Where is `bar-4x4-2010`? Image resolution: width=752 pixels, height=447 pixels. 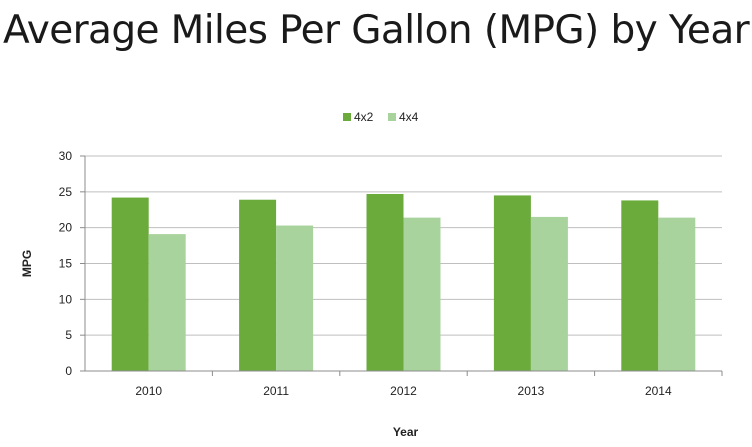
bar-4x4-2010 is located at coordinates (167, 302).